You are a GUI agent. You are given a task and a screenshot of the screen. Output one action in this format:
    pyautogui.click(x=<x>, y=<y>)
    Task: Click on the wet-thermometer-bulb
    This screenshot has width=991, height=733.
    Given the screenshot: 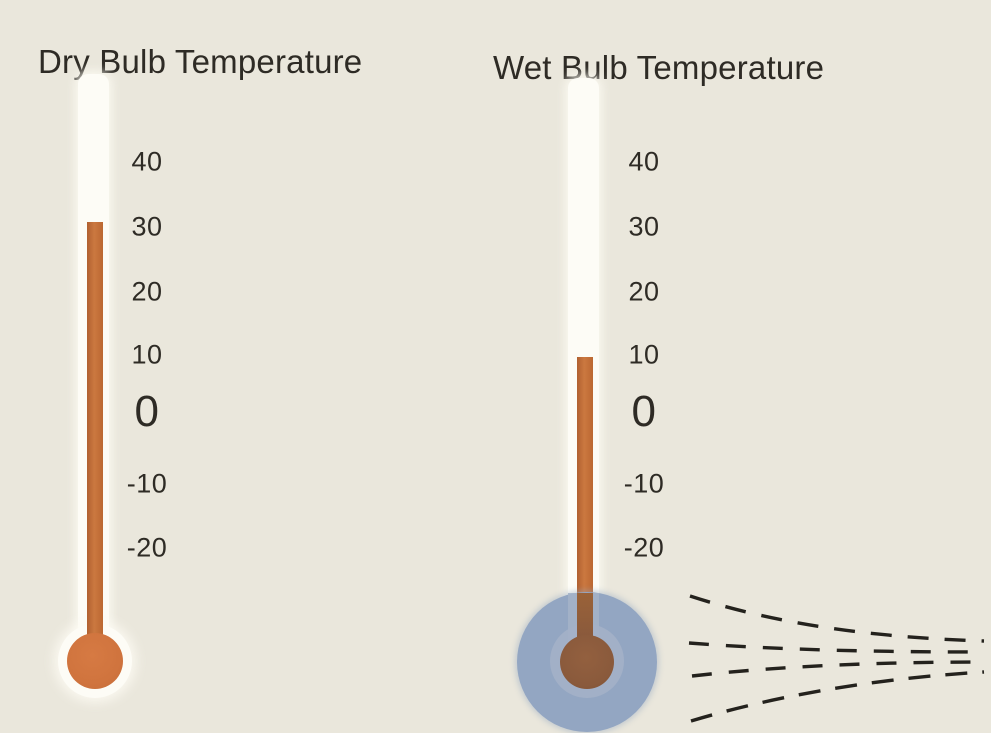 What is the action you would take?
    pyautogui.click(x=587, y=662)
    